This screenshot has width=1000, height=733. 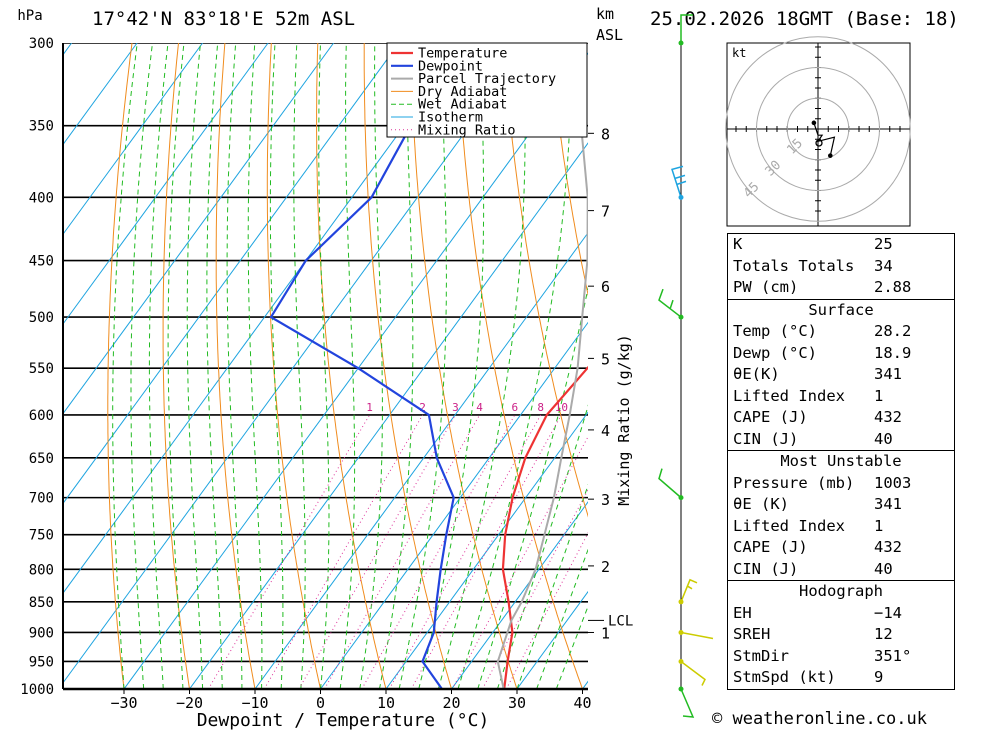 What do you see at coordinates (813, 634) in the screenshot?
I see `hodograph-row: SREH 12` at bounding box center [813, 634].